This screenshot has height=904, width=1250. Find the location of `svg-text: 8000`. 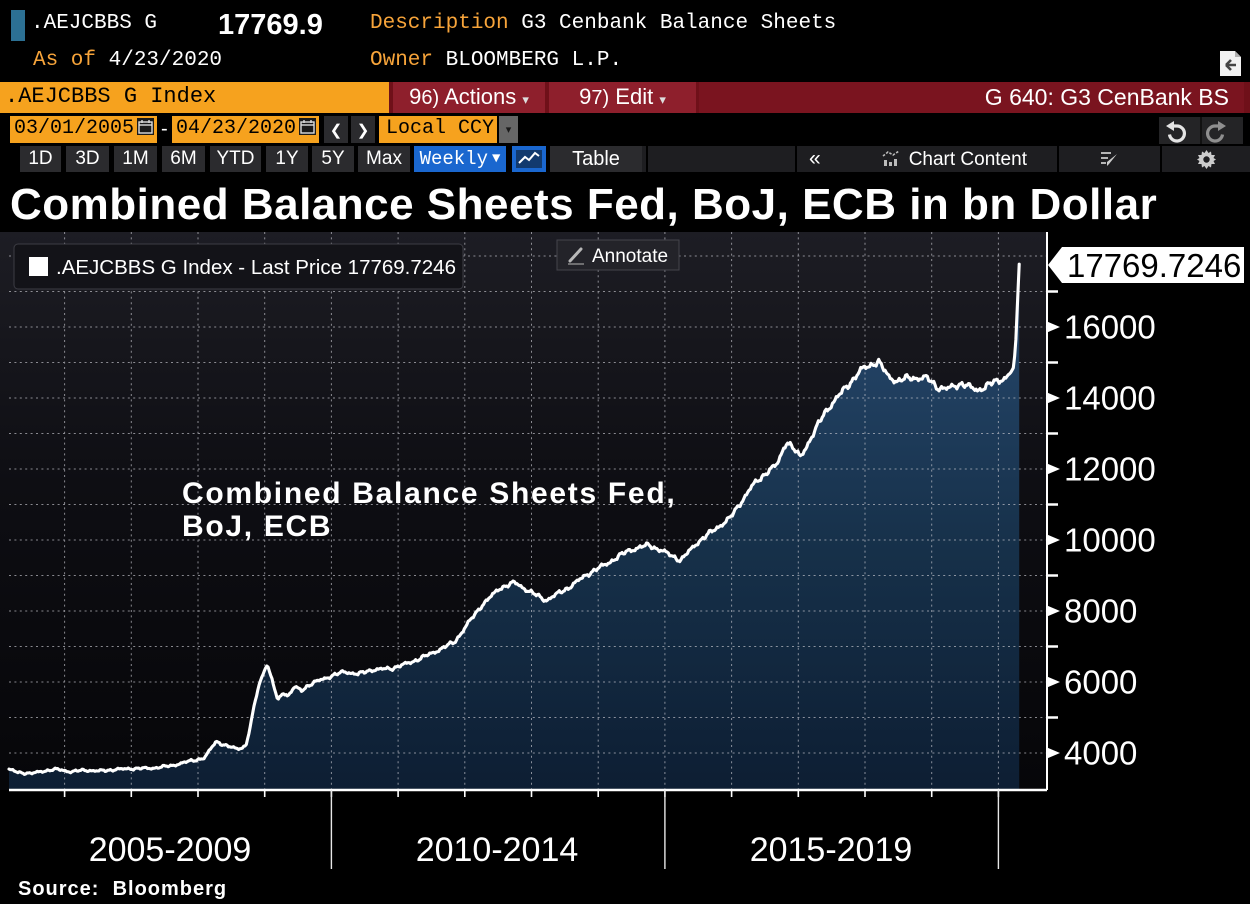

svg-text: 8000 is located at coordinates (1100, 611).